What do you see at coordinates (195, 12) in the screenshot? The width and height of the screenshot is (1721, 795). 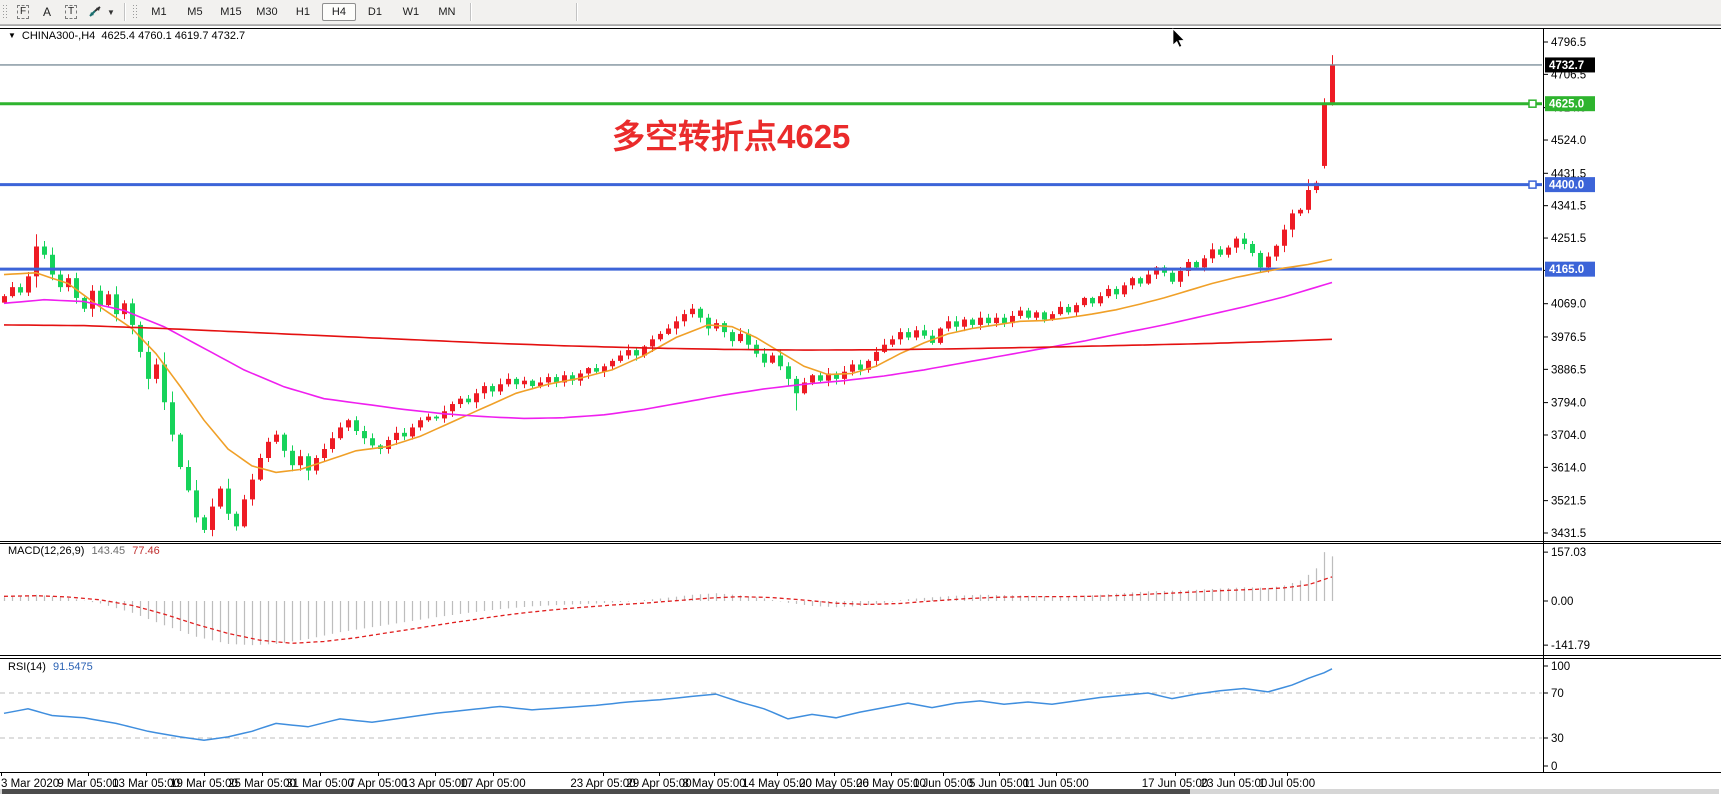 I see `timeframe-button-m5: M5` at bounding box center [195, 12].